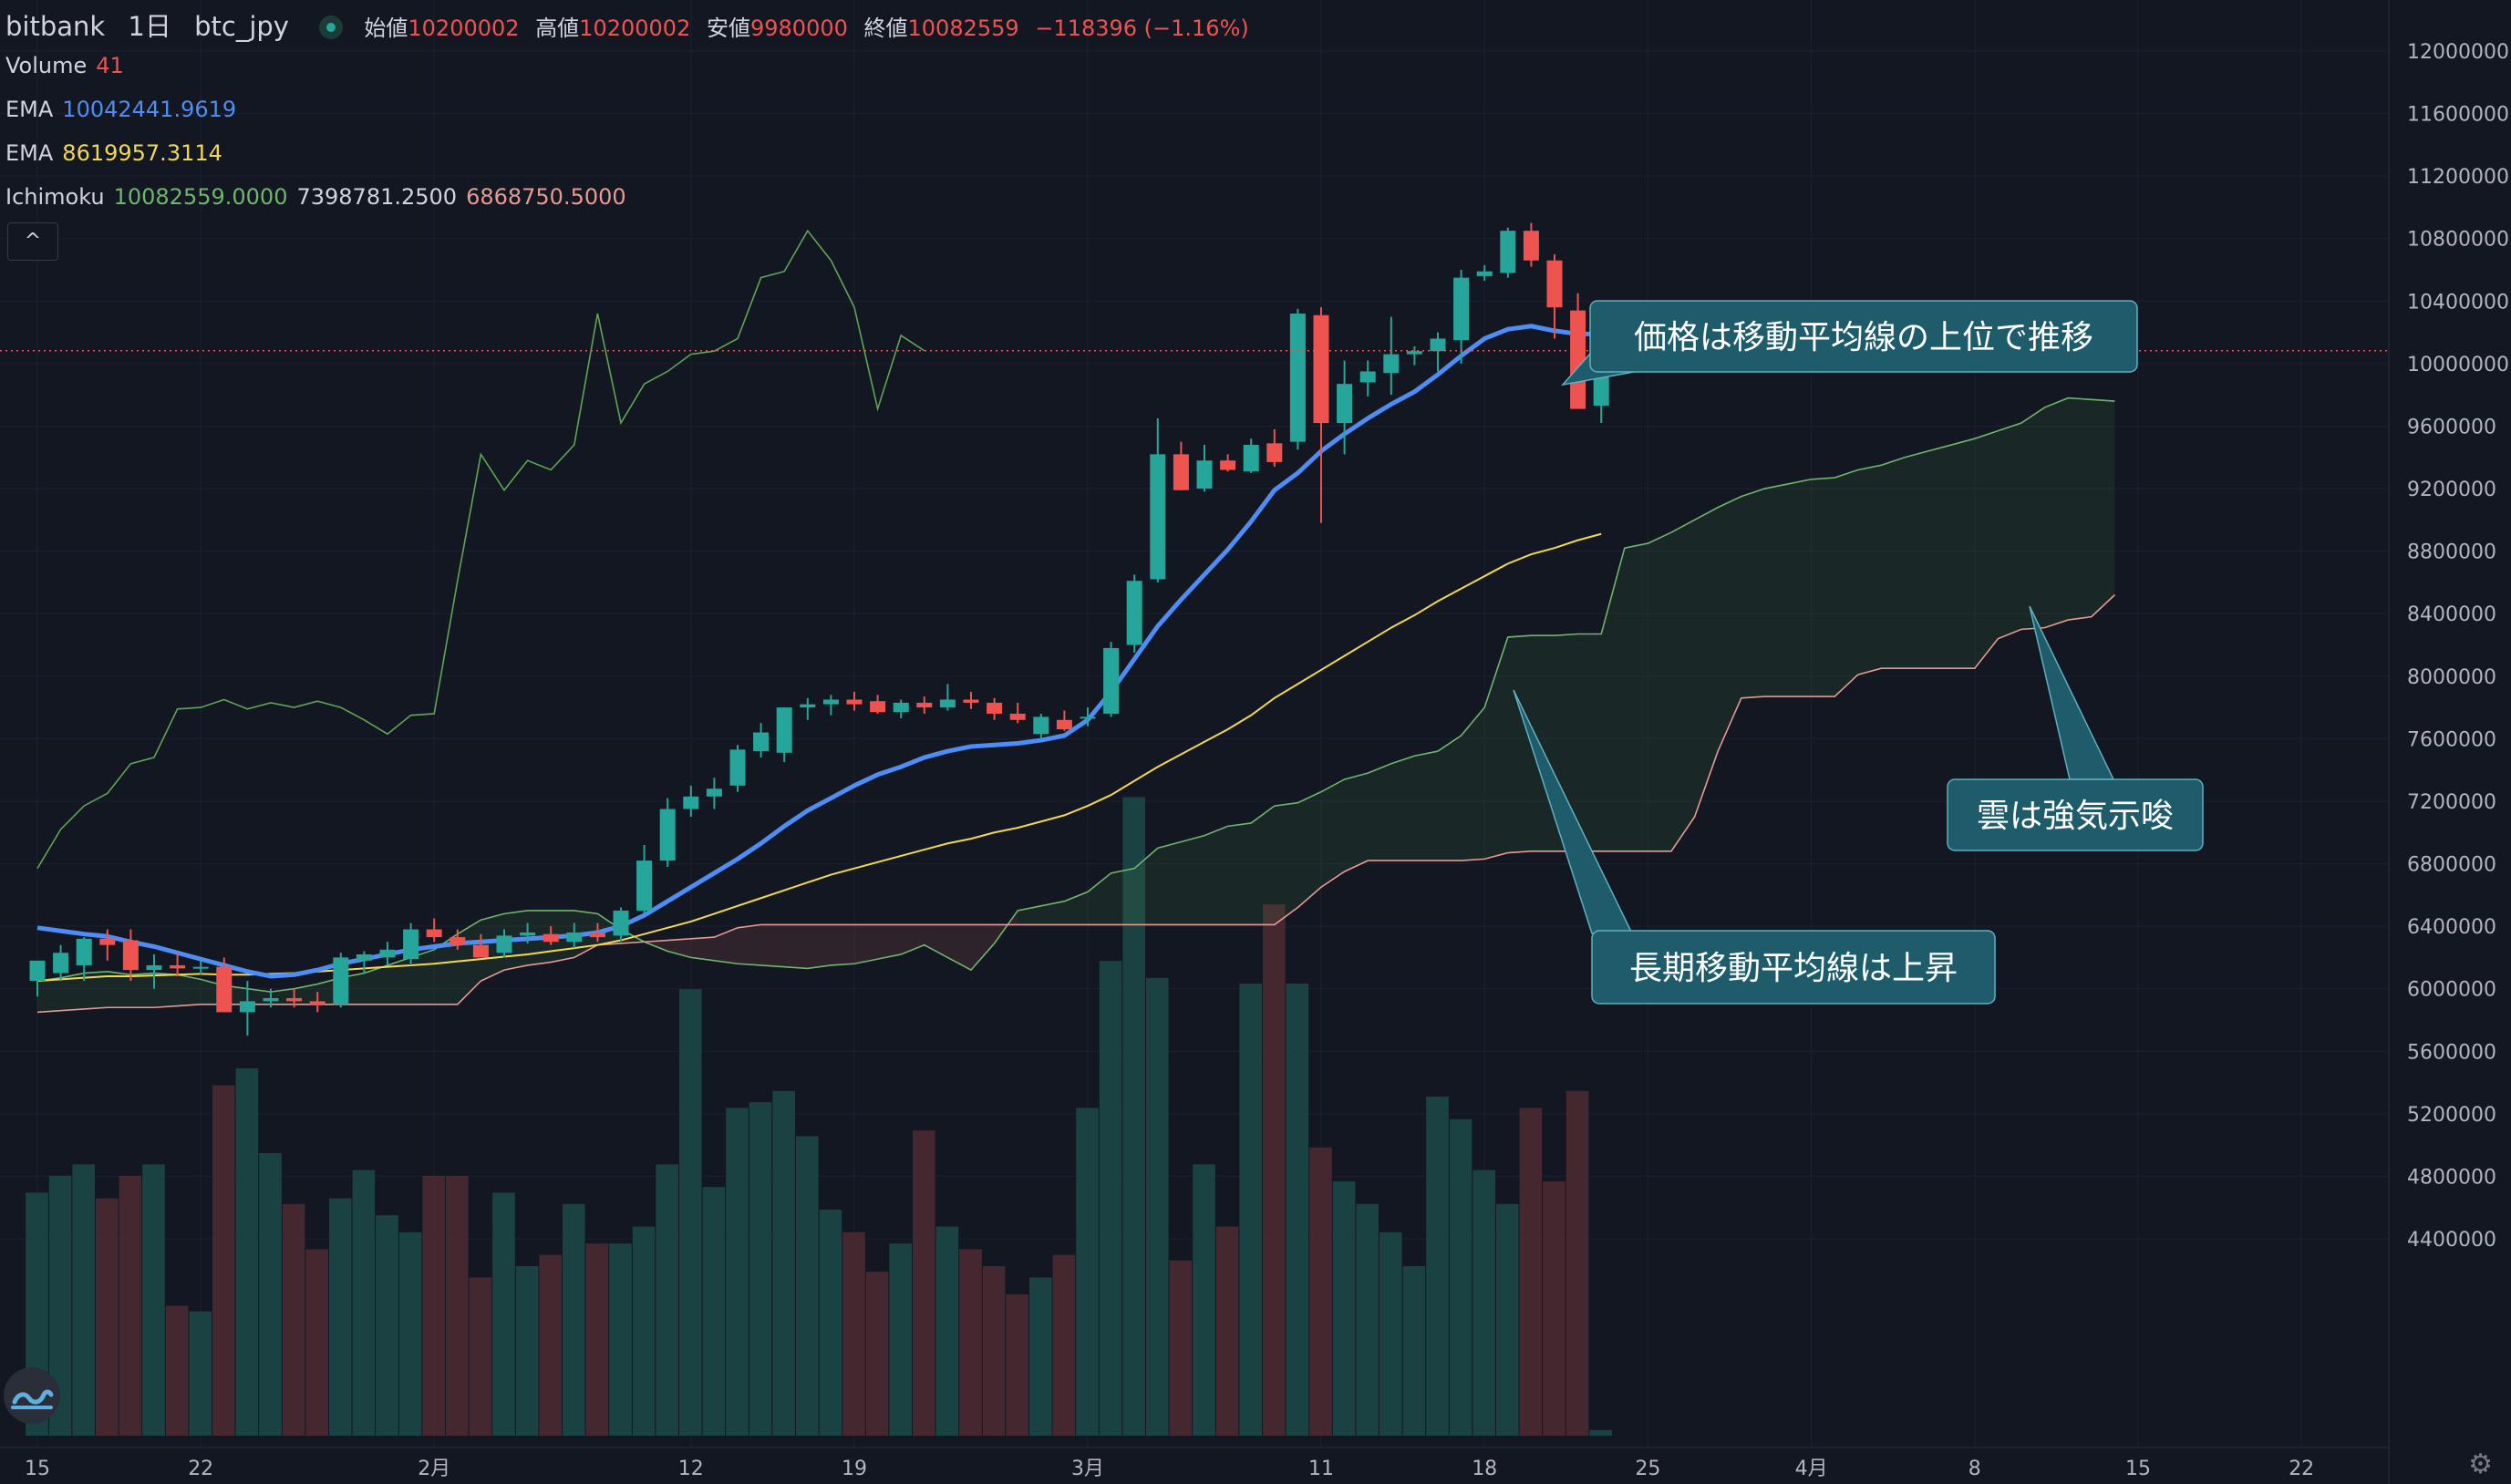  Describe the element at coordinates (200, 1469) in the screenshot. I see `x-tick-label: 22` at that location.